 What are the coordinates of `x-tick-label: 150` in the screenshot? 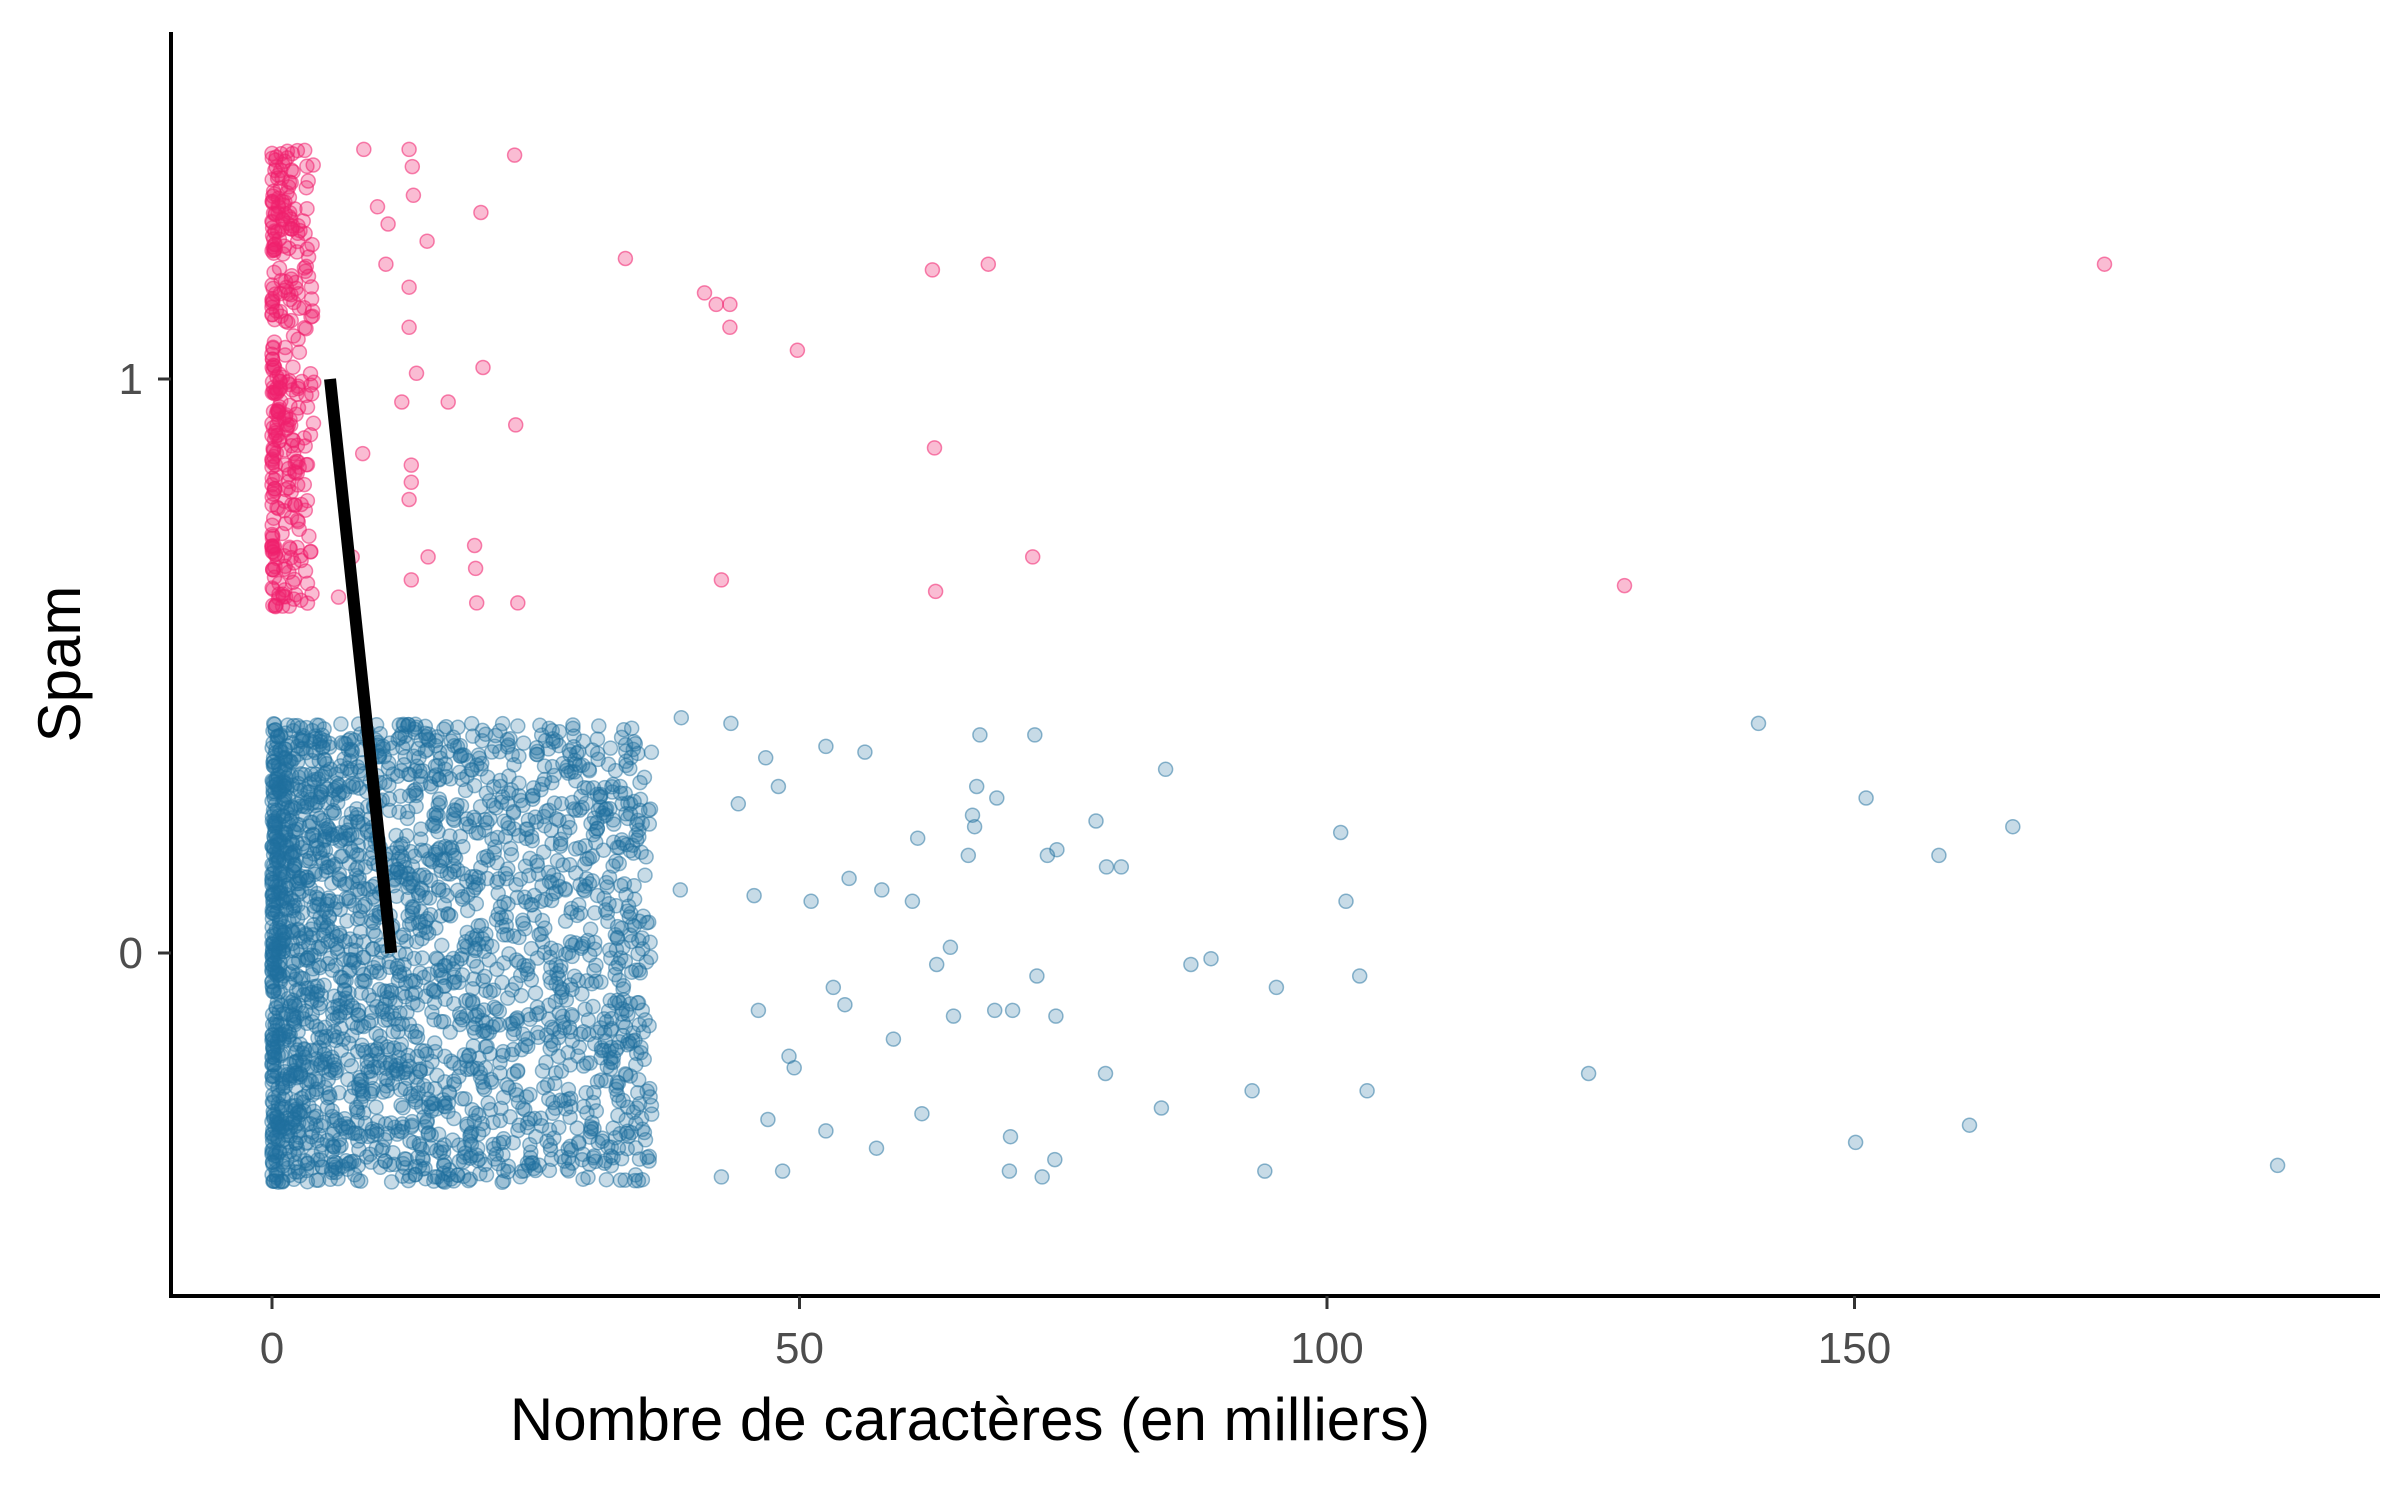 It's located at (1854, 1348).